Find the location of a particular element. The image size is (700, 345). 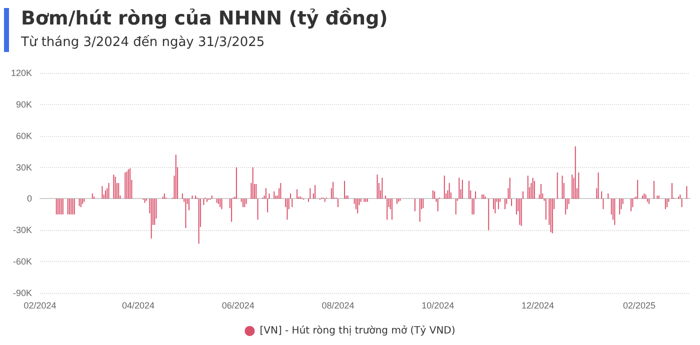

x-tick-label: 08/2024 is located at coordinates (338, 305).